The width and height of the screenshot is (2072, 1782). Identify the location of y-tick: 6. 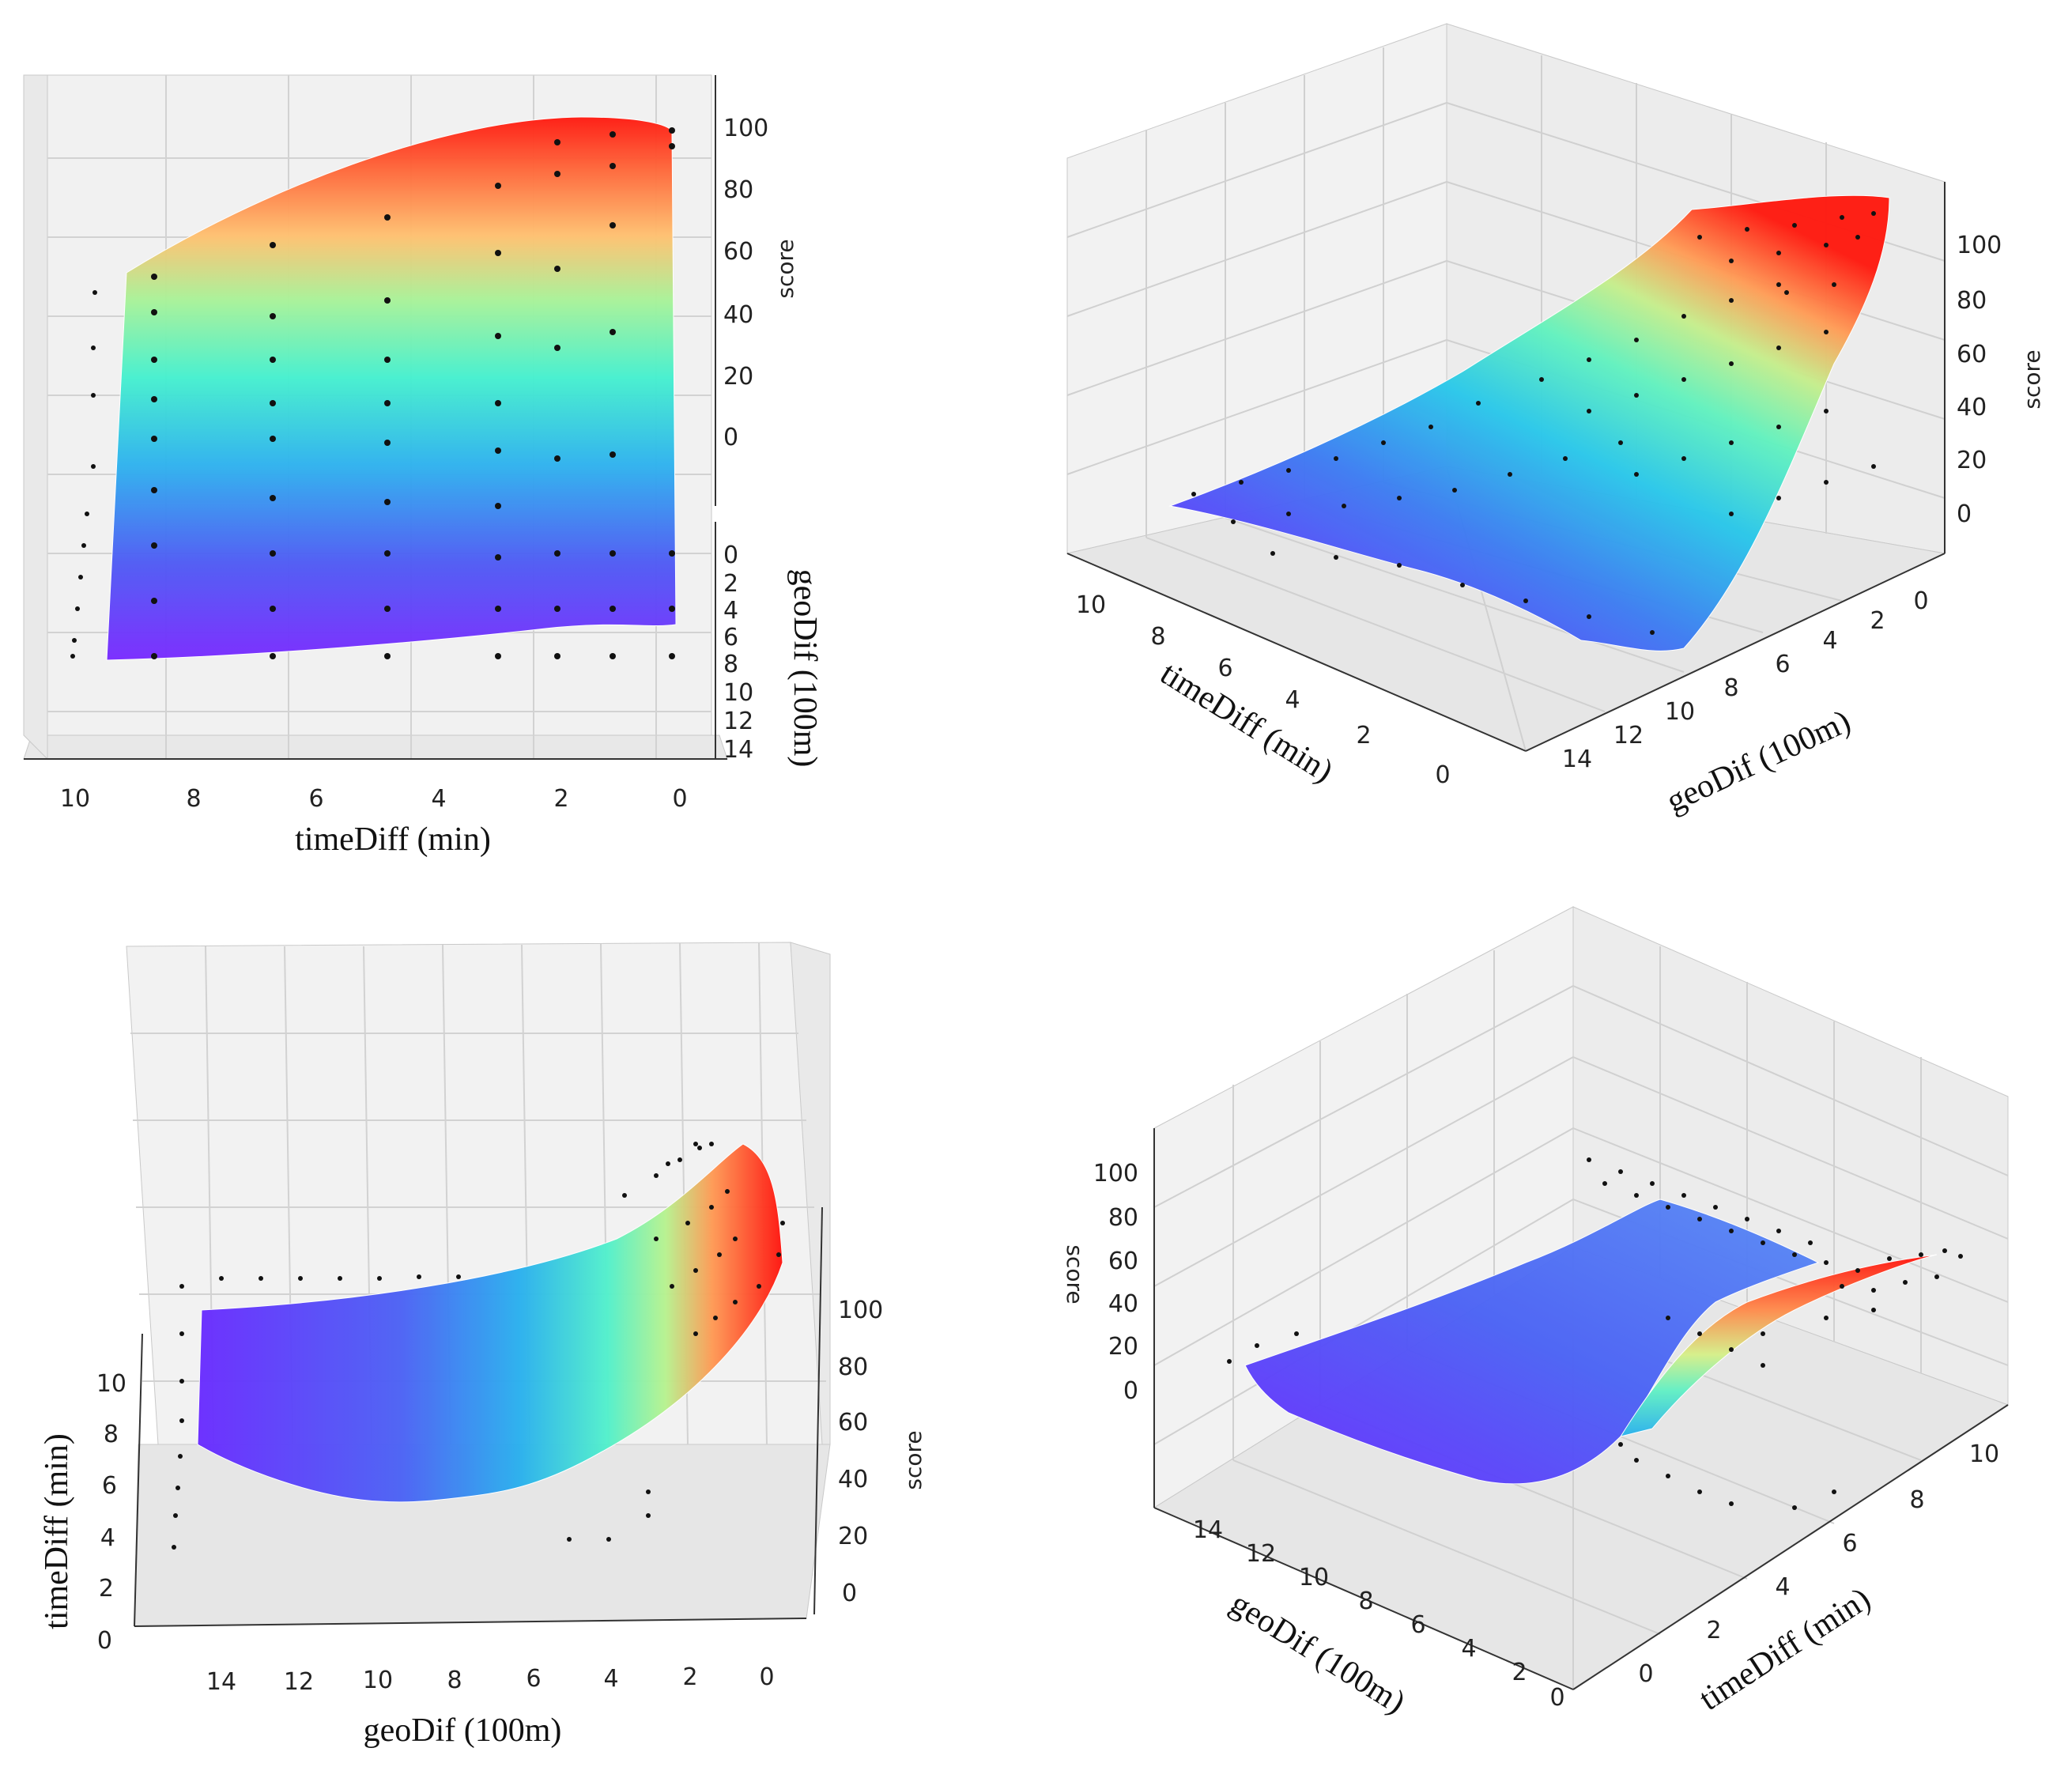
(1783, 664).